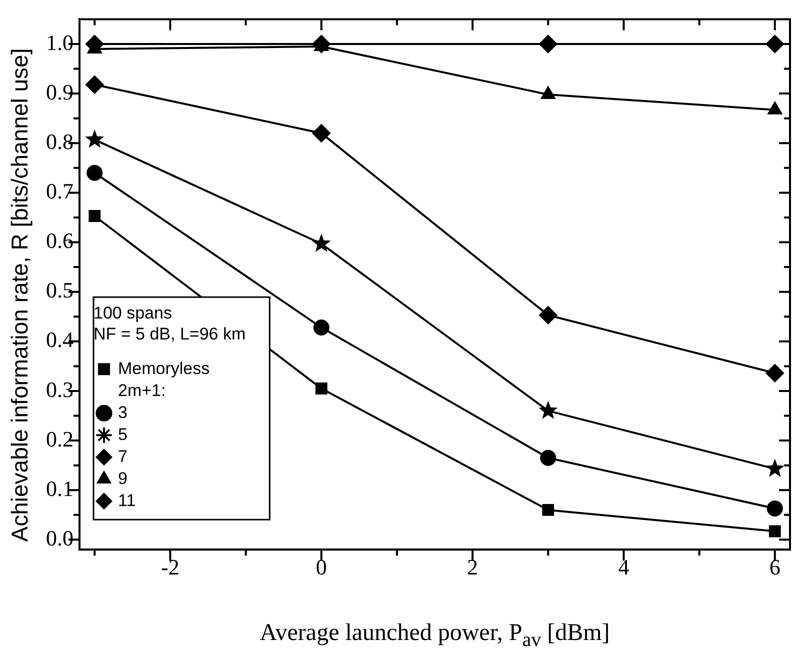 The width and height of the screenshot is (802, 668). What do you see at coordinates (60, 141) in the screenshot?
I see `y-tick-label: 0.8` at bounding box center [60, 141].